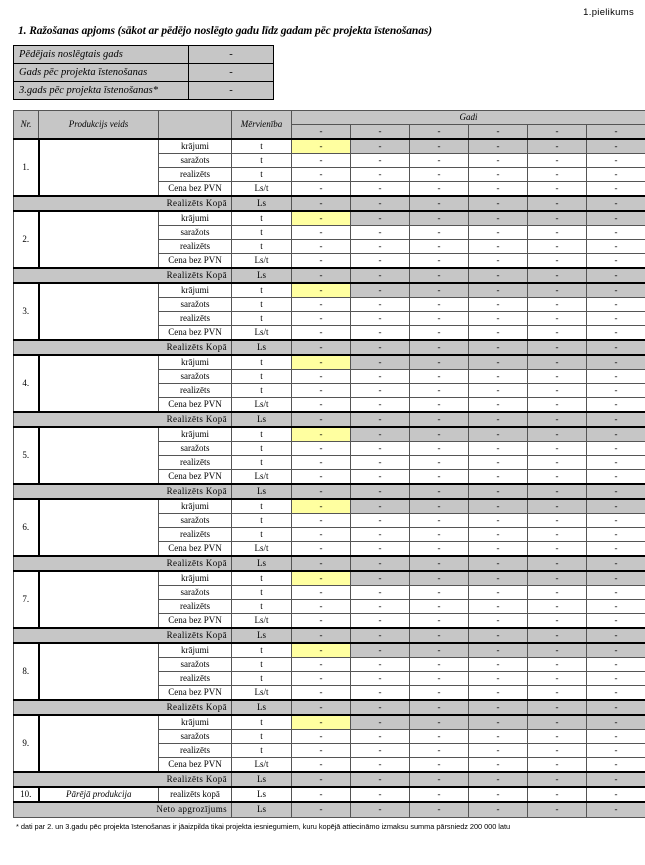 The width and height of the screenshot is (645, 865). I want to click on other-production-cell-year-1: -, so click(321, 794).